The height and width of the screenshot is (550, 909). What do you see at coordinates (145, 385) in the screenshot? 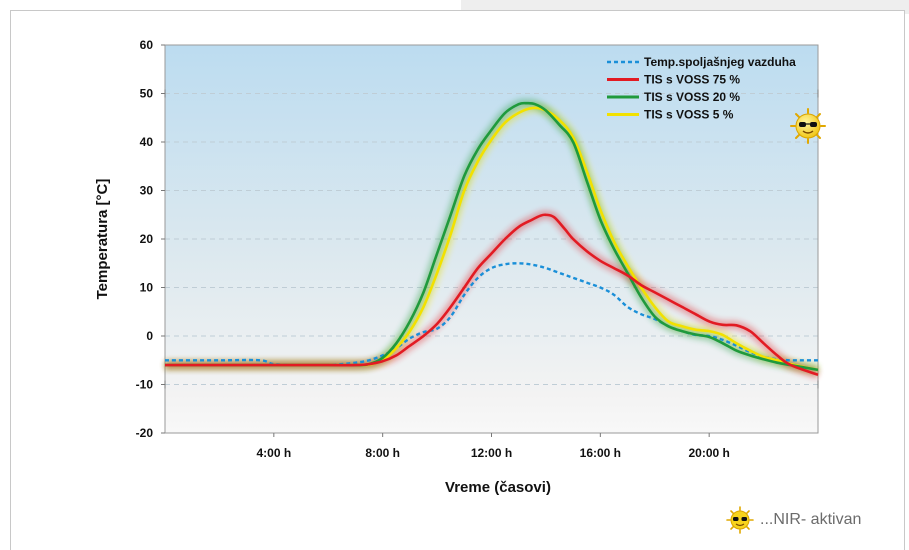
I see `y-tick-label: -10` at bounding box center [145, 385].